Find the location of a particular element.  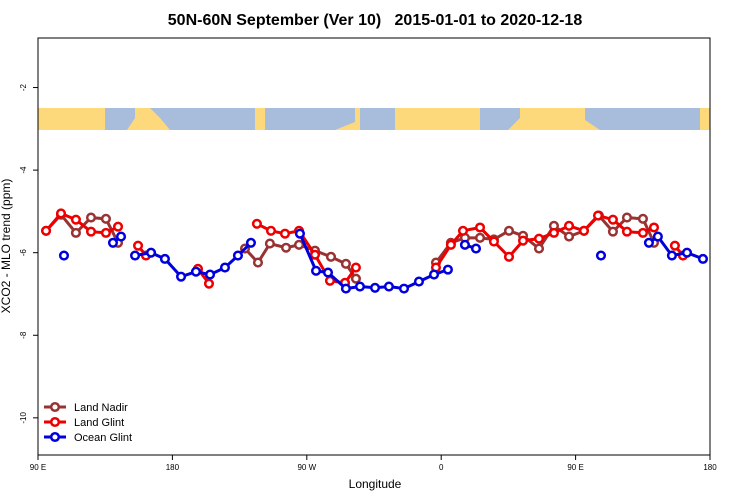

y-tick-label: -10 is located at coordinates (23, 418).